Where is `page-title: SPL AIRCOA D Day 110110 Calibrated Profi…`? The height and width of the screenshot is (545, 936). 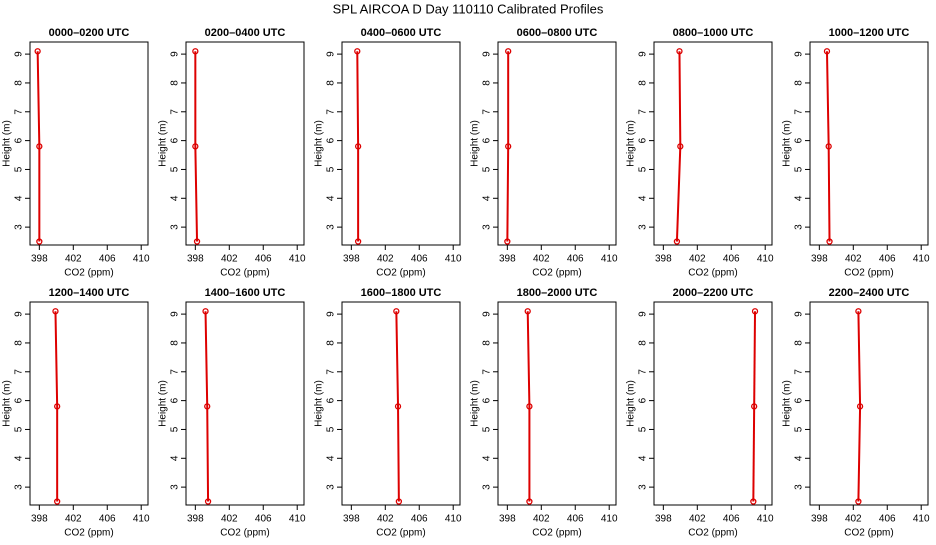 page-title: SPL AIRCOA D Day 110110 Calibrated Profi… is located at coordinates (468, 8).